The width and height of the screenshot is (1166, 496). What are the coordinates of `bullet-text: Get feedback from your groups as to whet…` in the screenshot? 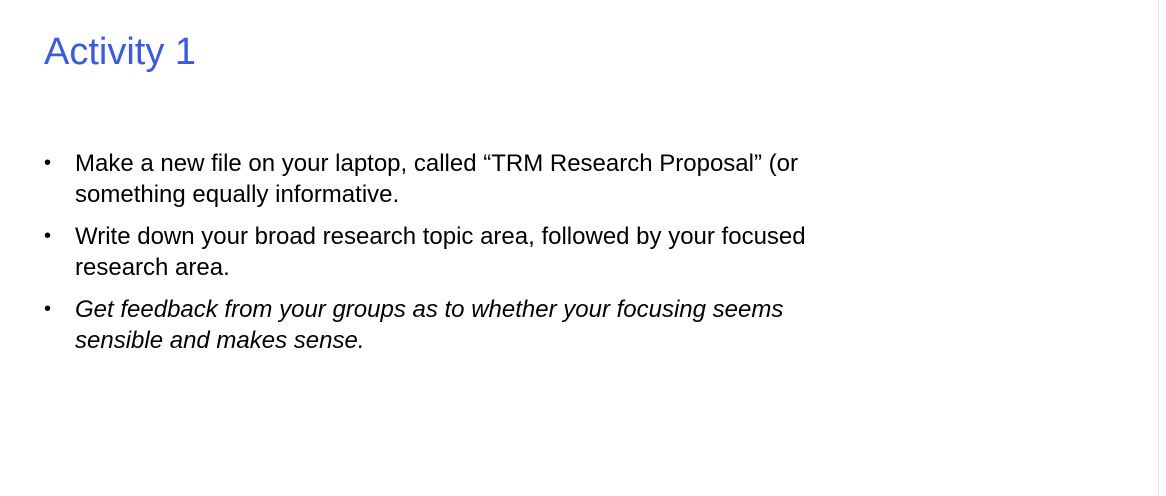 It's located at (429, 325).